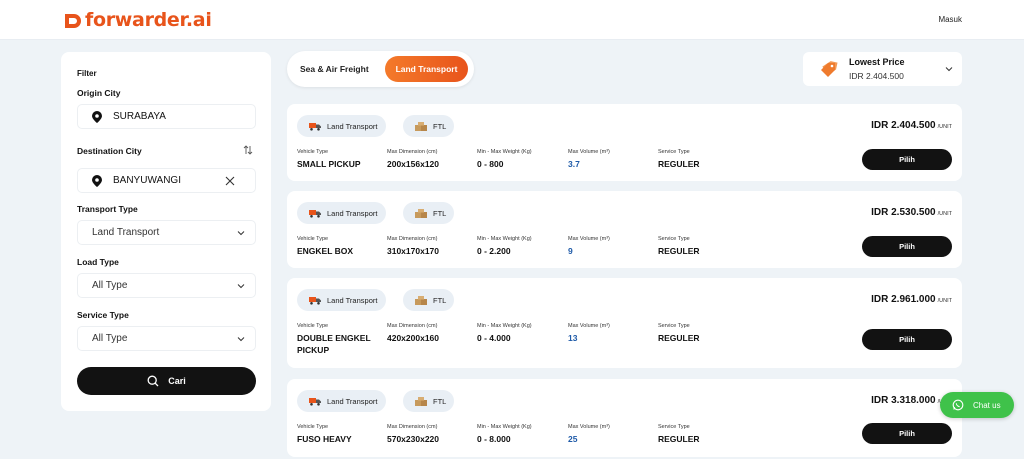  I want to click on load-type-value: All Type, so click(110, 285).